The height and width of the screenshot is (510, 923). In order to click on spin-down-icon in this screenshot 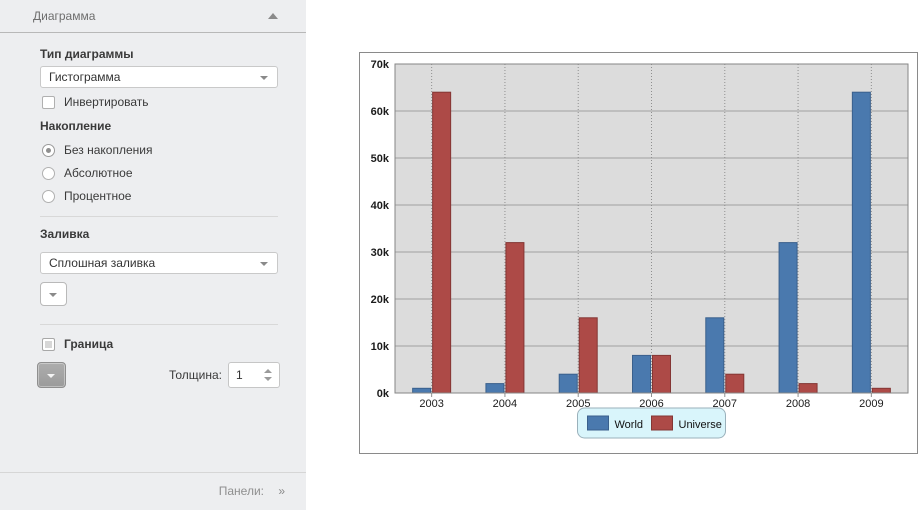, I will do `click(268, 379)`.